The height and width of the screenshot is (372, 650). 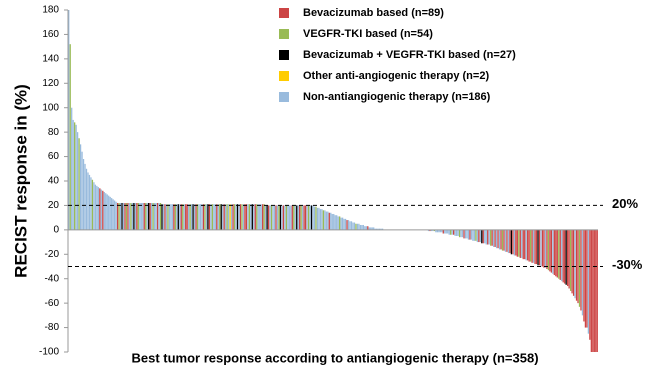 What do you see at coordinates (52, 327) in the screenshot?
I see `y-tick-label: -80` at bounding box center [52, 327].